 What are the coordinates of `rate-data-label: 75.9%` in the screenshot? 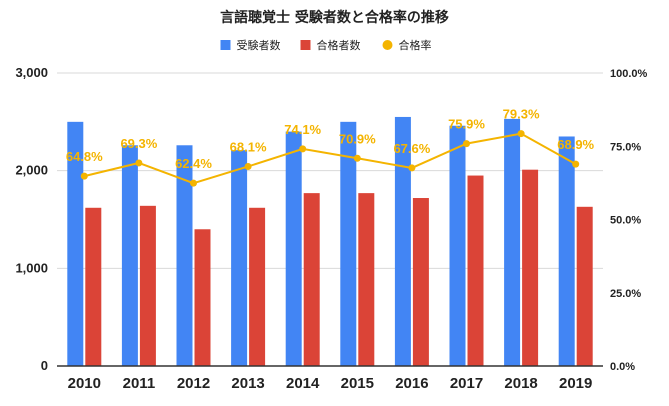 It's located at (466, 124).